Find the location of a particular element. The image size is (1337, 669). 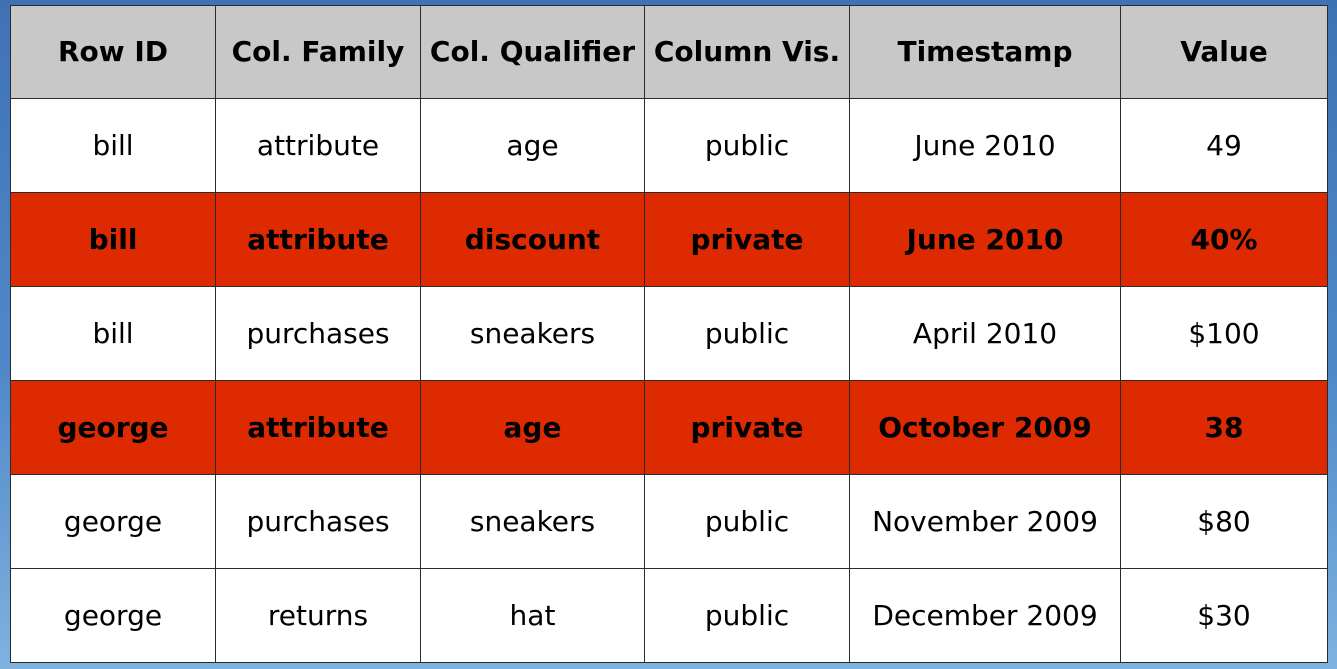

cell-timestamp: November 2009 is located at coordinates (985, 521).